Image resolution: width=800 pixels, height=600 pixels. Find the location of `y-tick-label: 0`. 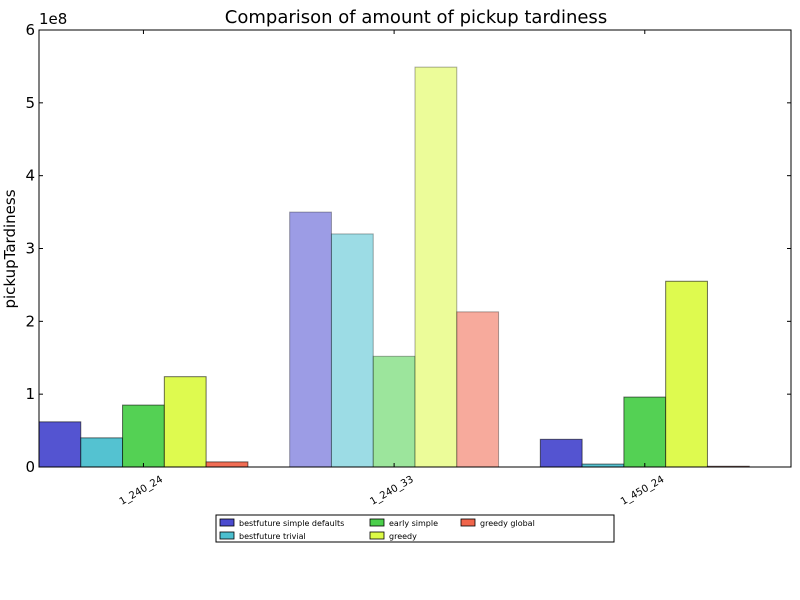

y-tick-label: 0 is located at coordinates (30, 467).